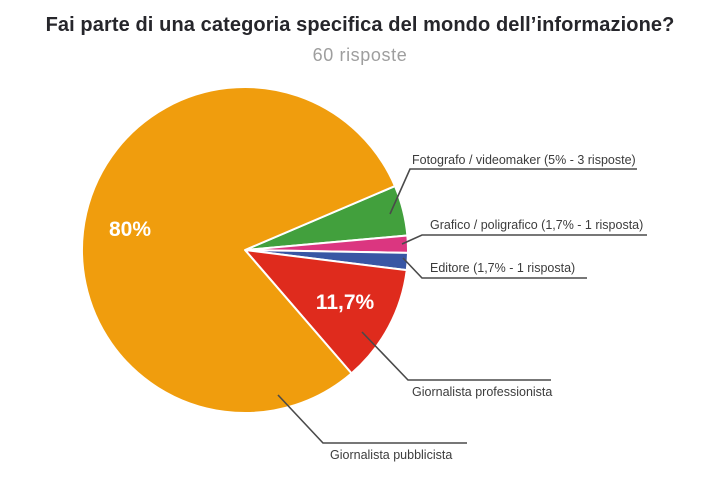 The height and width of the screenshot is (487, 720). I want to click on pie-slice-giornalista-professionista, so click(326, 312).